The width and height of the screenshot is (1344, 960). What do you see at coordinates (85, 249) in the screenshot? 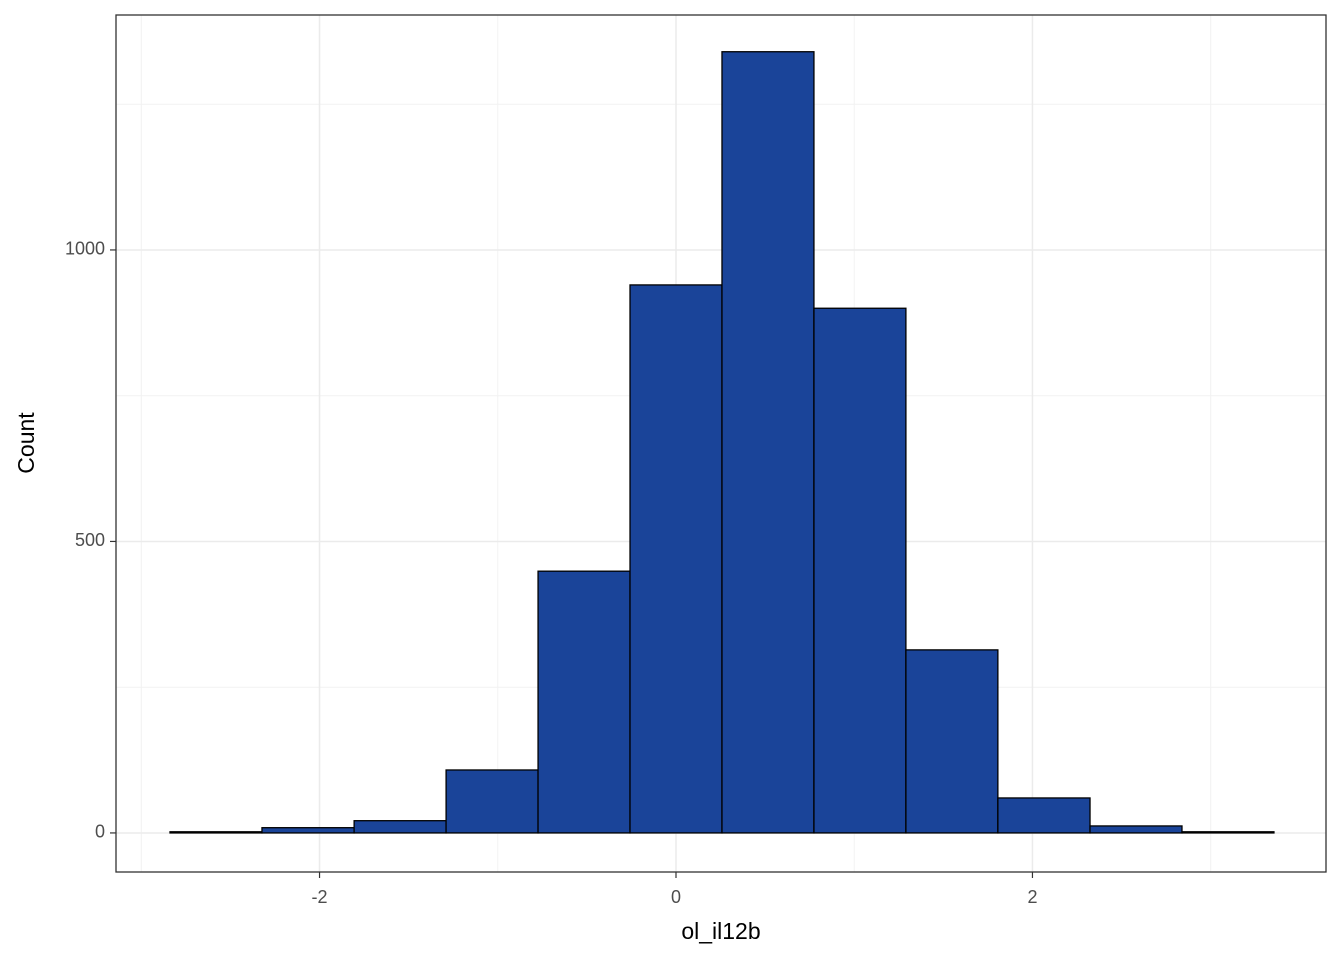
I see `y-tick-label: 1000` at bounding box center [85, 249].